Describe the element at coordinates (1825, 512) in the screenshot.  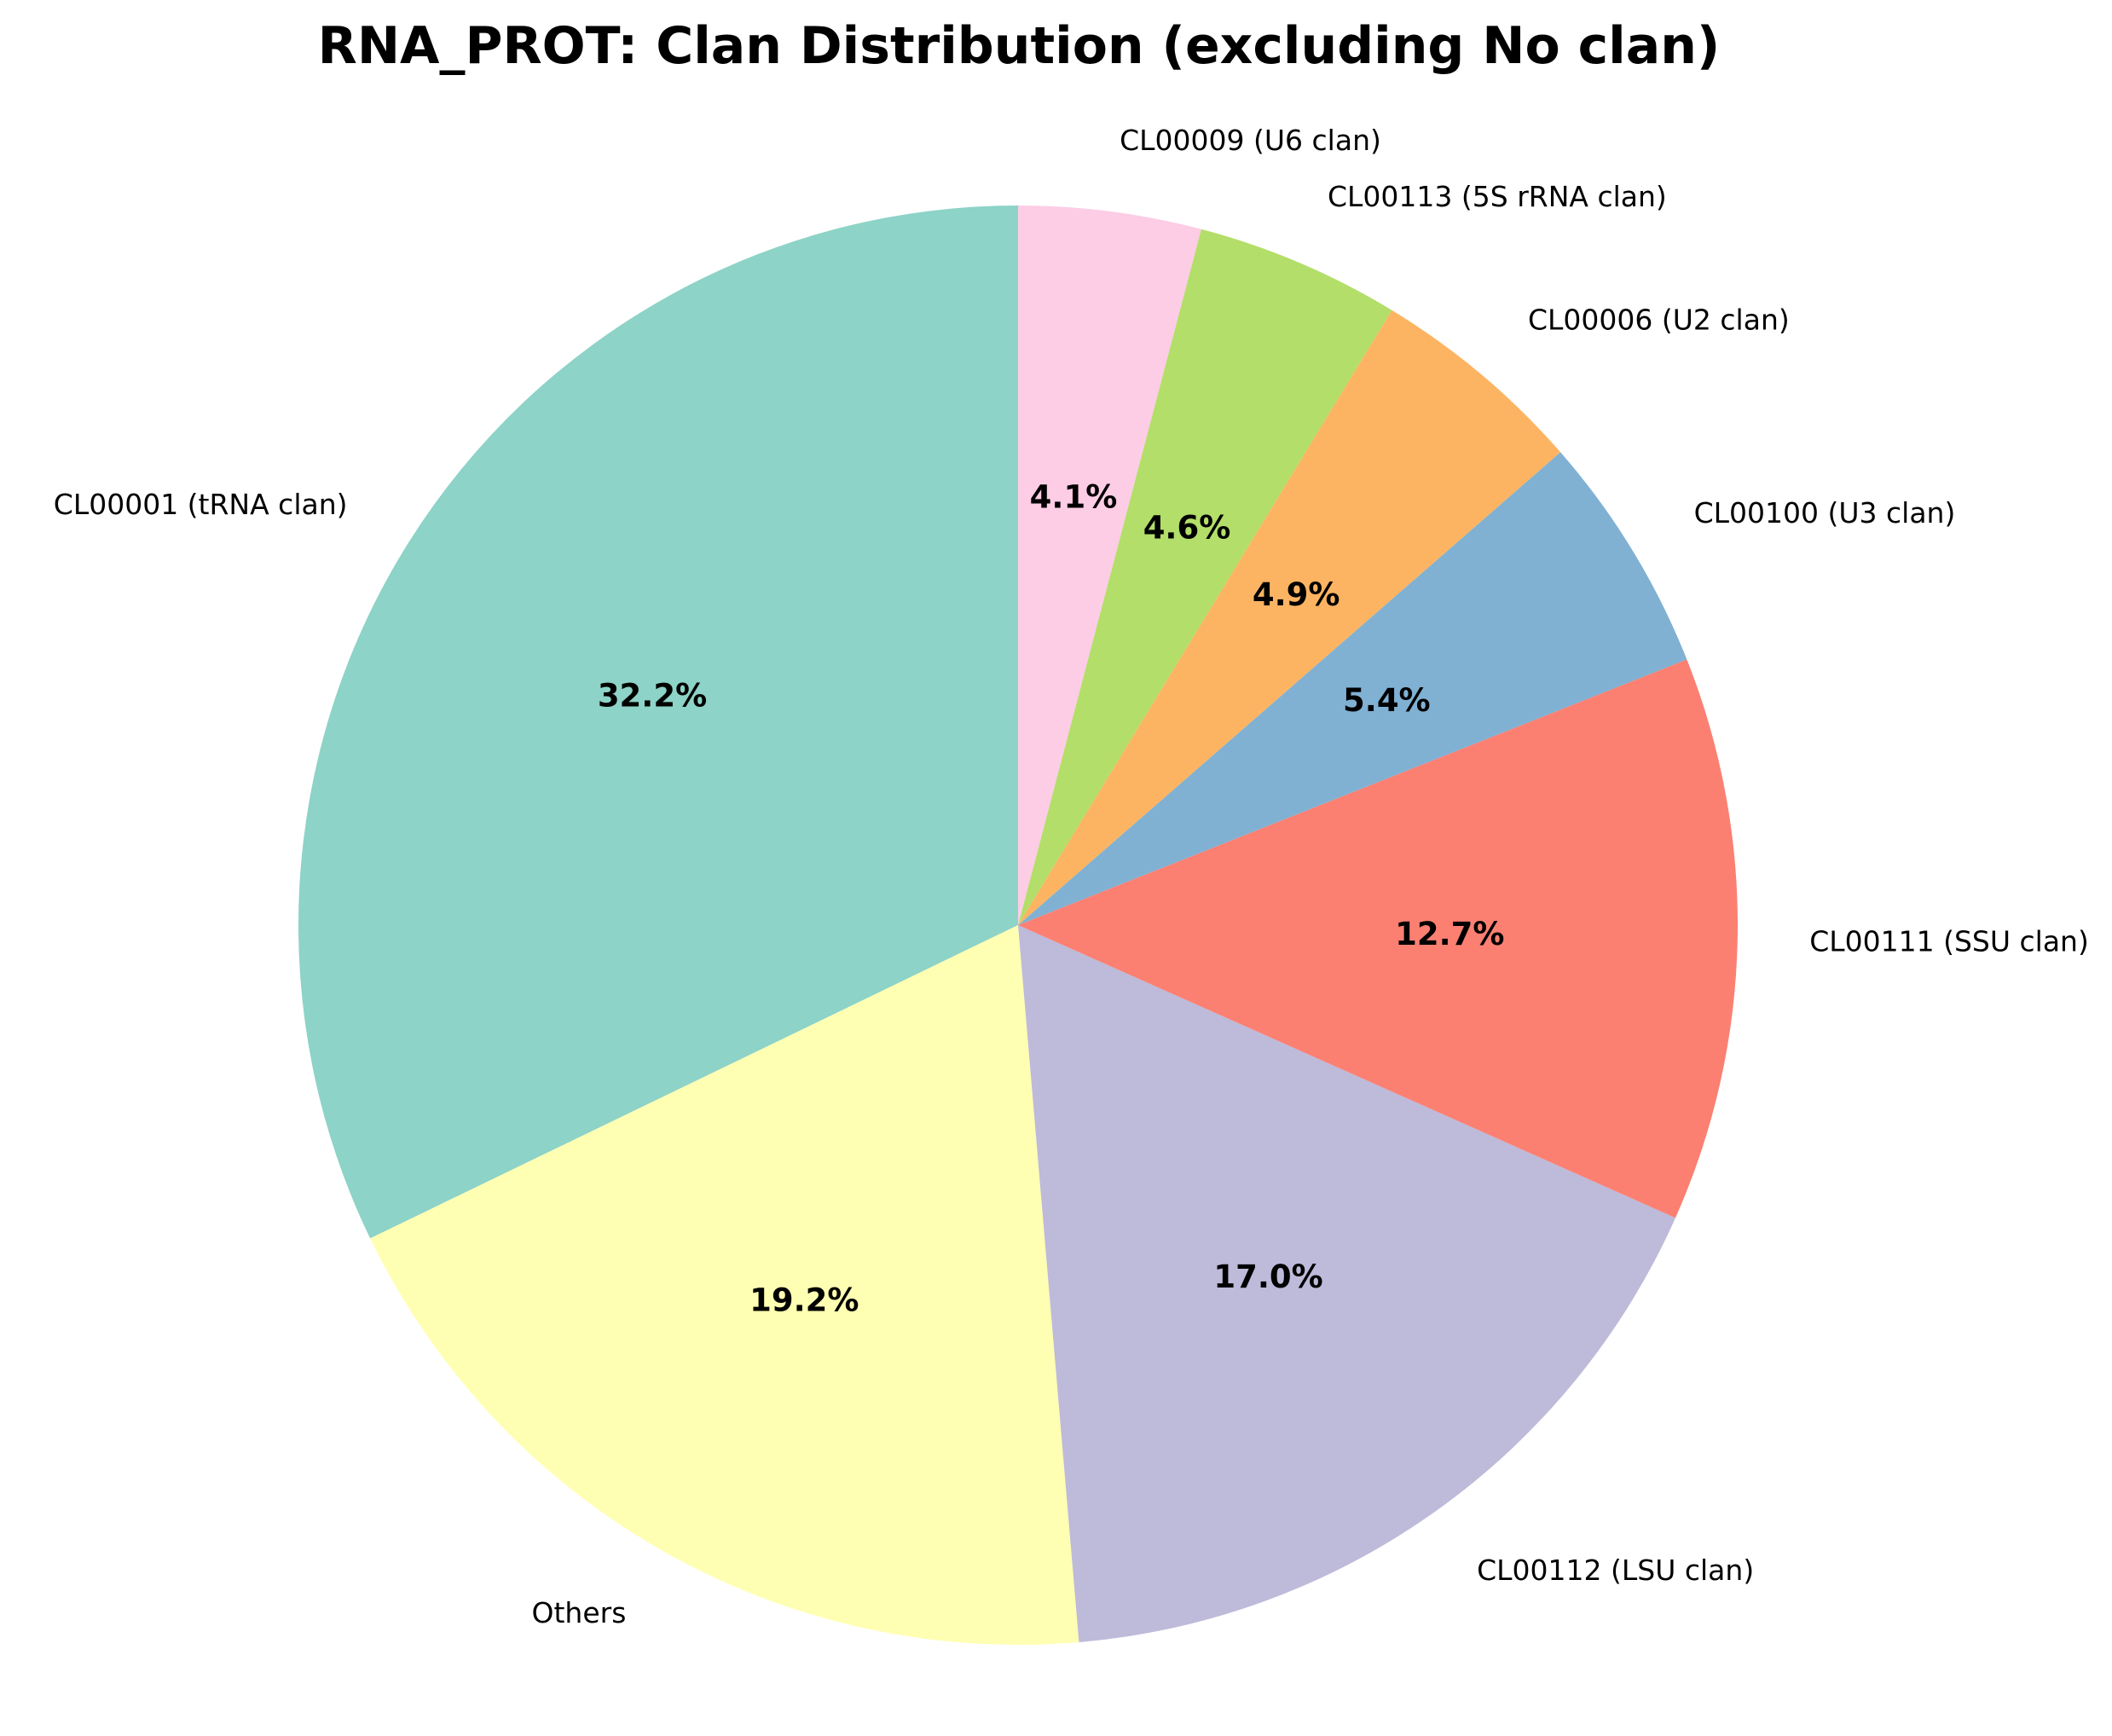
I see `pie-category-label: CL00100 (U3 clan)` at that location.